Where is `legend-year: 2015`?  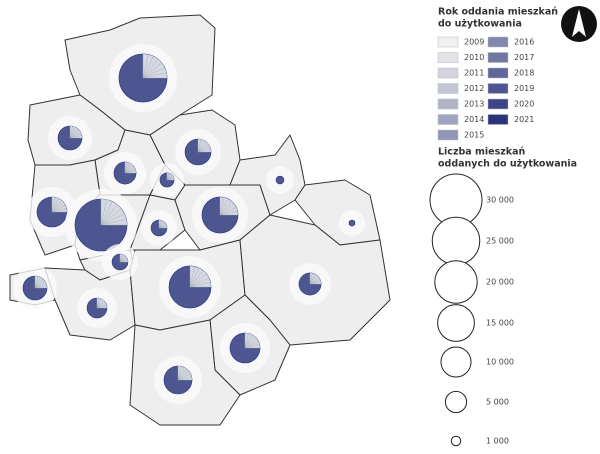
legend-year: 2015 is located at coordinates (474, 135).